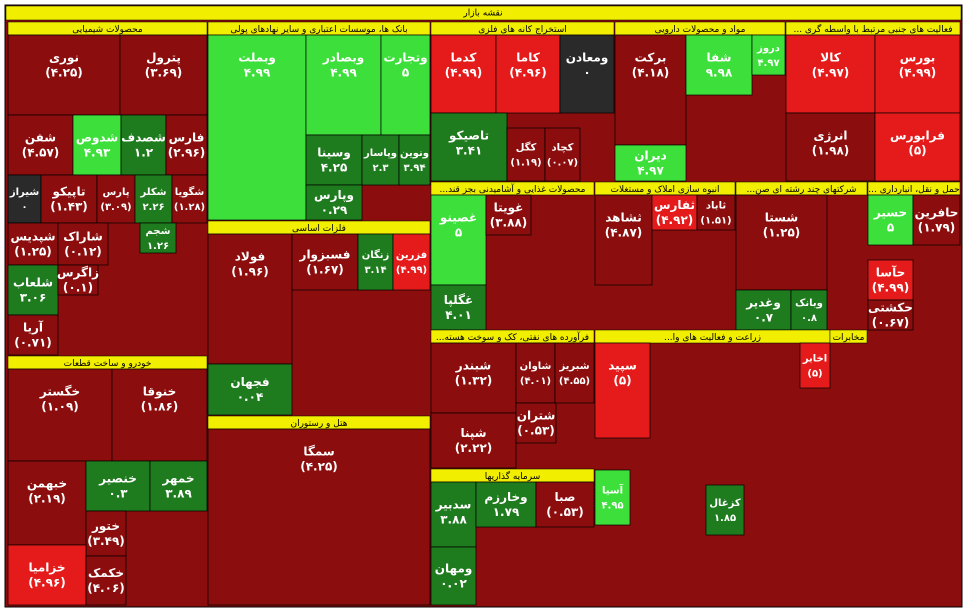 Image resolution: width=967 pixels, height=612 pixels. What do you see at coordinates (144, 153) in the screenshot?
I see `tile-change: ۱.۲` at bounding box center [144, 153].